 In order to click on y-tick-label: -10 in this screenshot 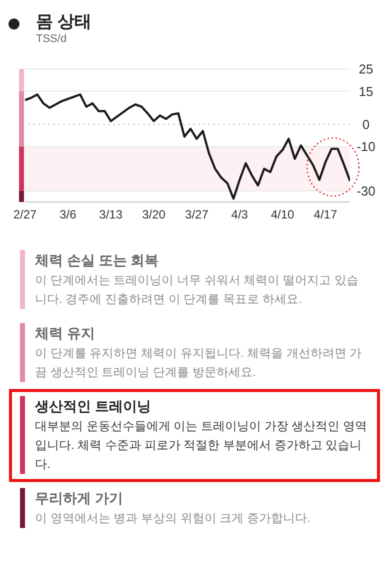, I will do `click(366, 146)`.